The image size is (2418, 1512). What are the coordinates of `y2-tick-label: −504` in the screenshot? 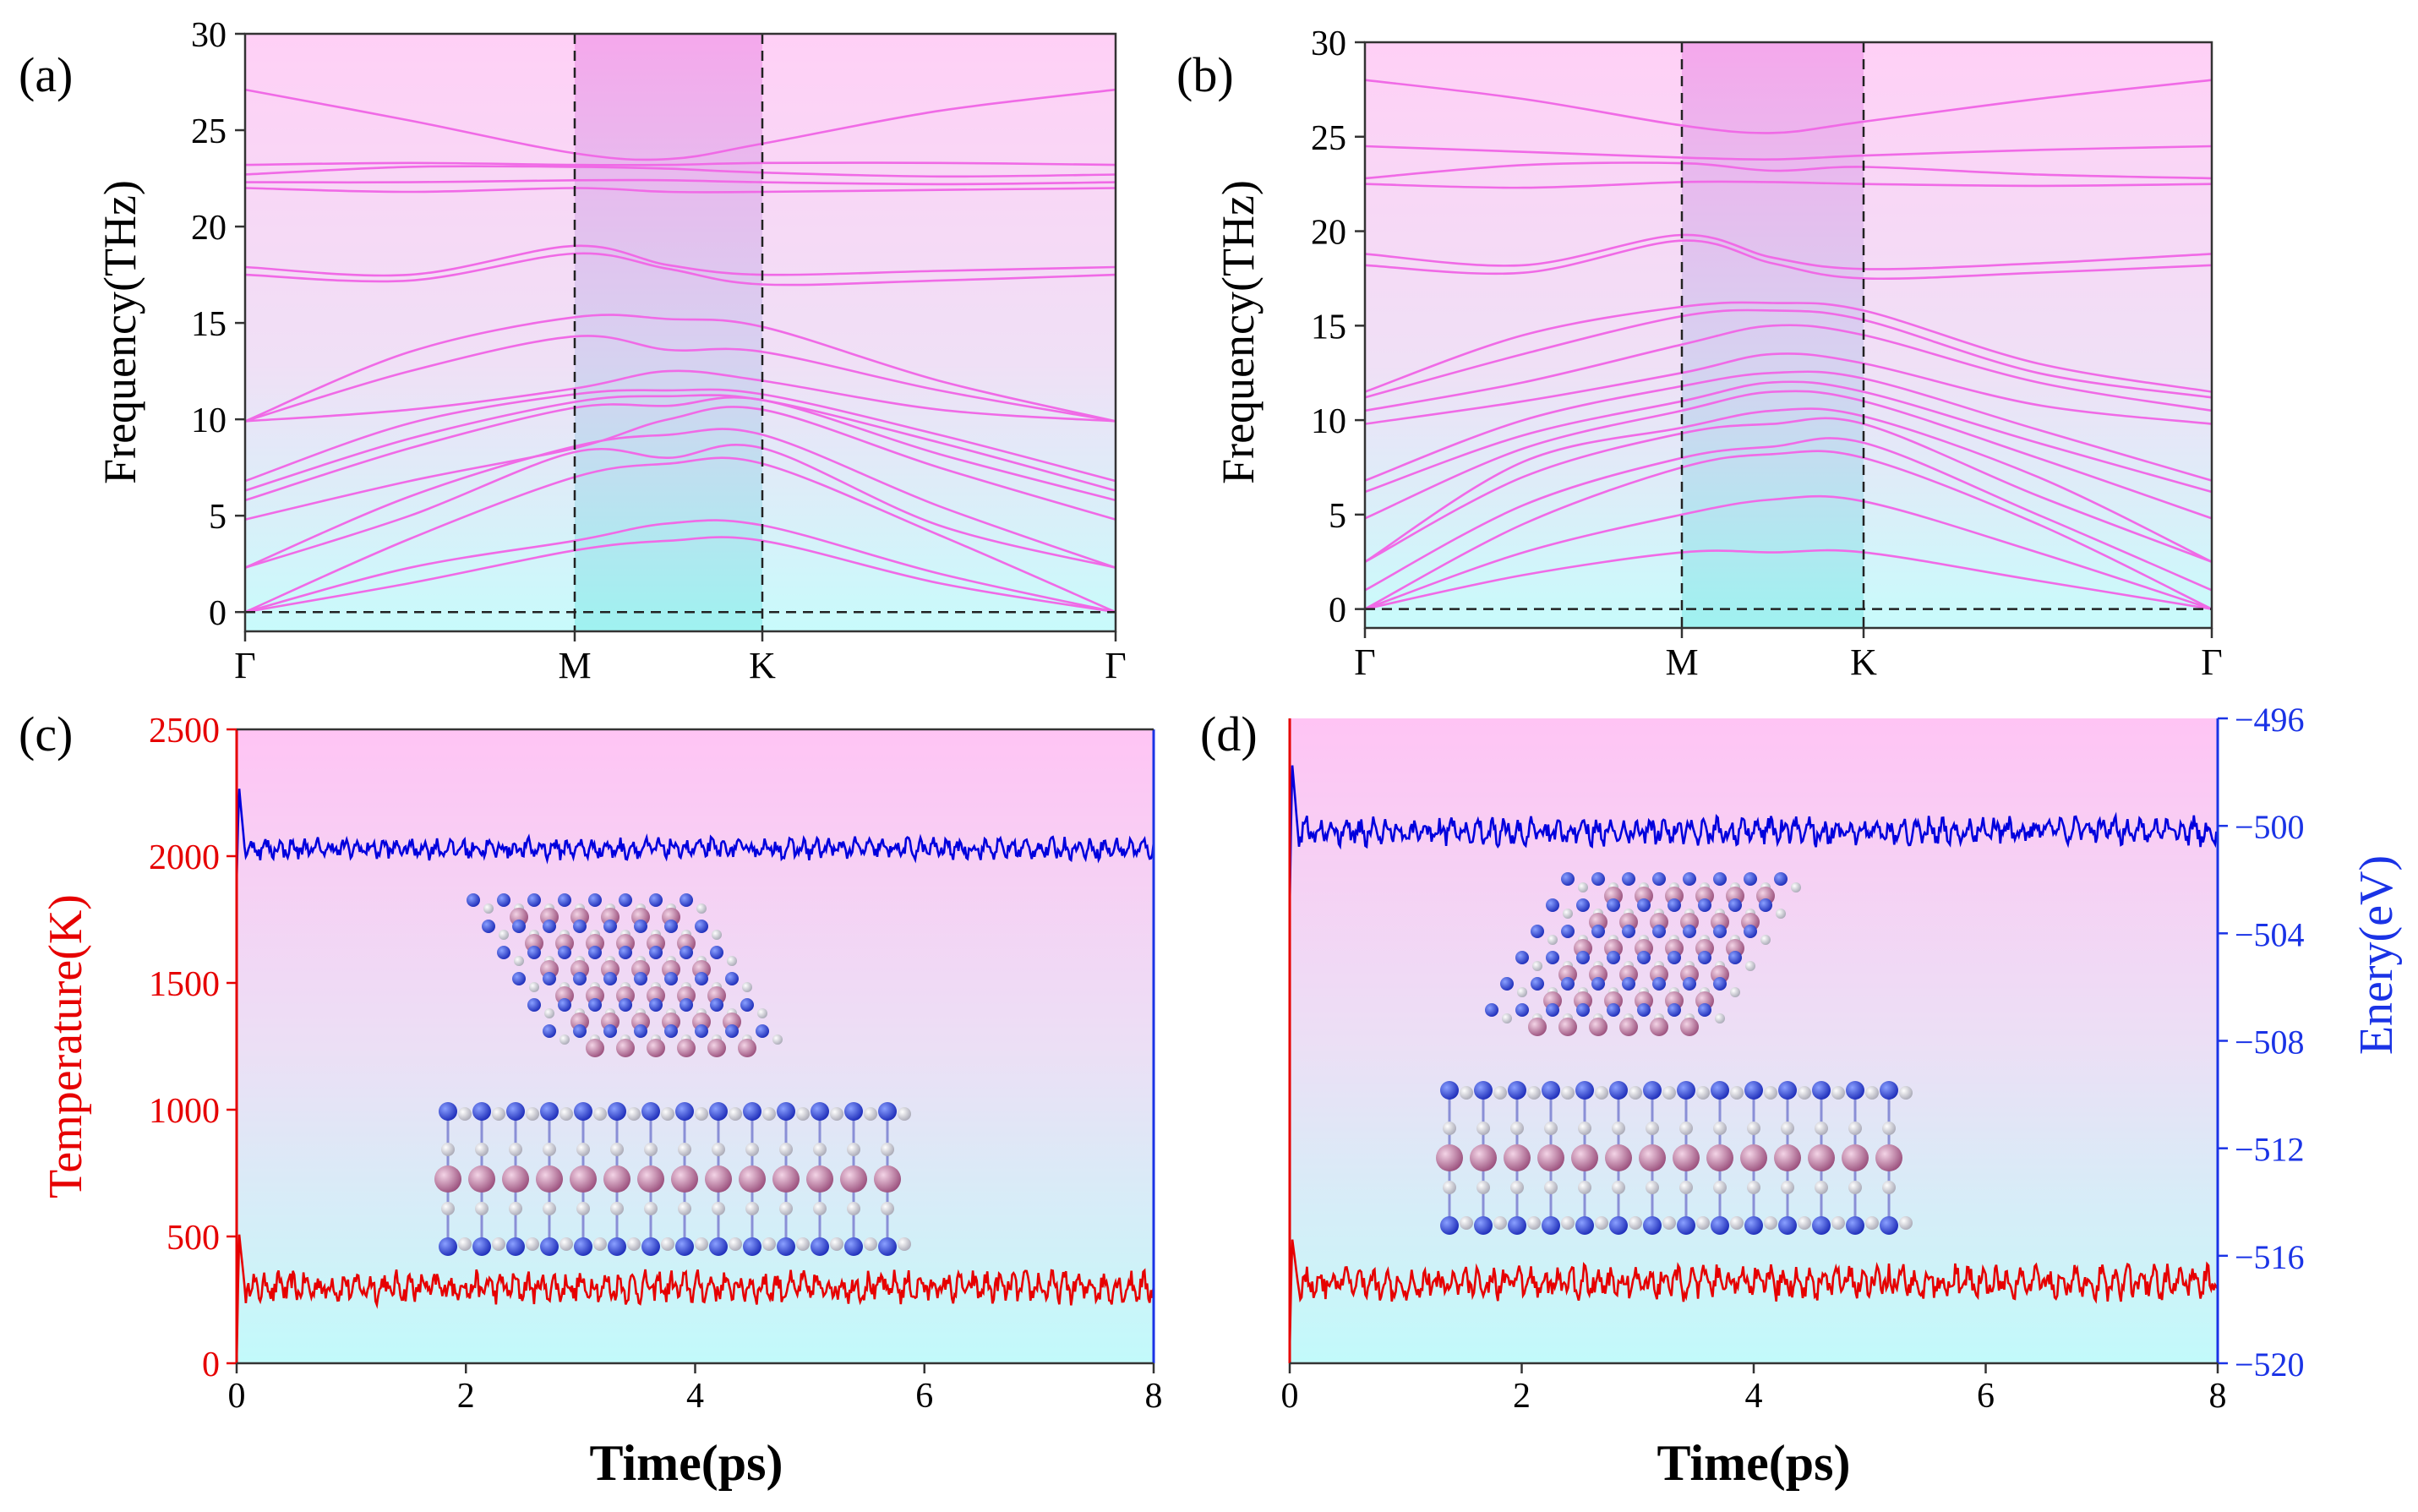 It's located at (2270, 934).